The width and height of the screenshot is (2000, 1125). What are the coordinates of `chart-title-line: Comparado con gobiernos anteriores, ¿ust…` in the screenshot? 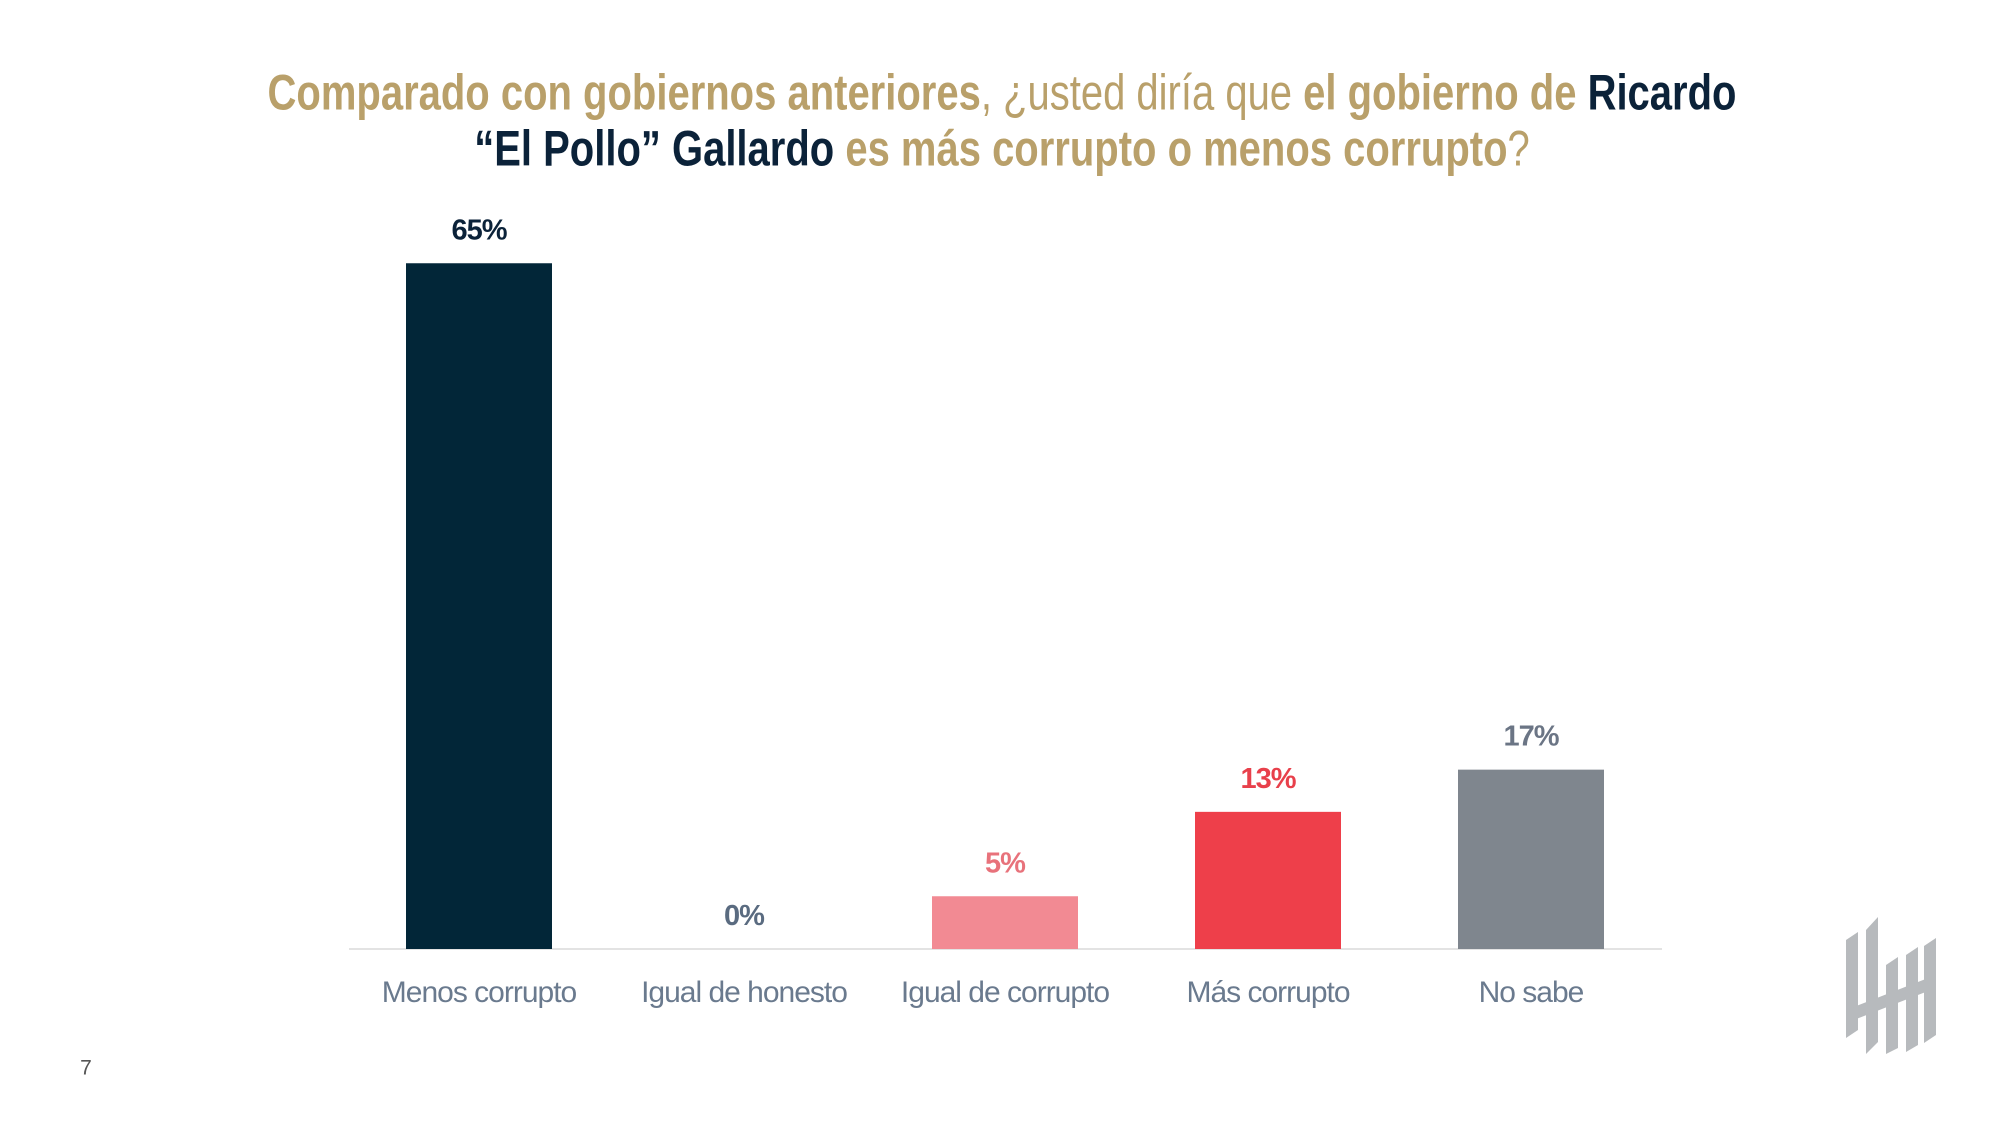 It's located at (1002, 92).